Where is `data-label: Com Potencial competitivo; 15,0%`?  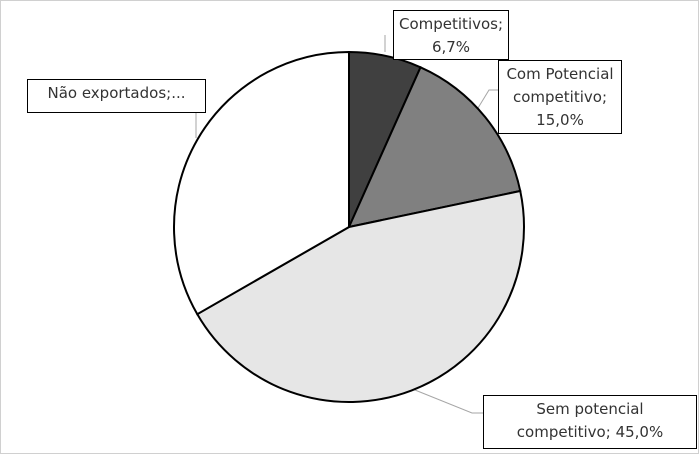 data-label: Com Potencial competitivo; 15,0% is located at coordinates (560, 97).